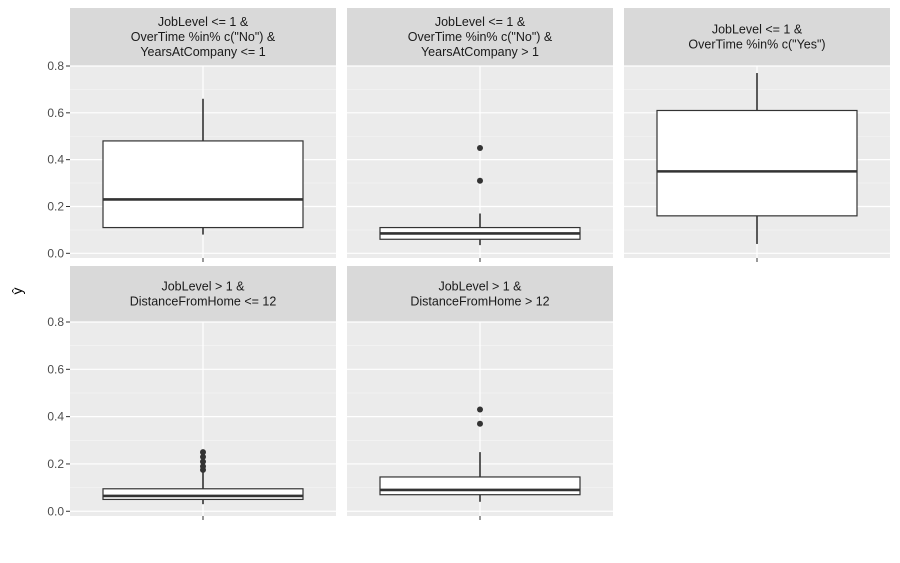  What do you see at coordinates (17, 291) in the screenshot?
I see `y-axis-label: ŷ` at bounding box center [17, 291].